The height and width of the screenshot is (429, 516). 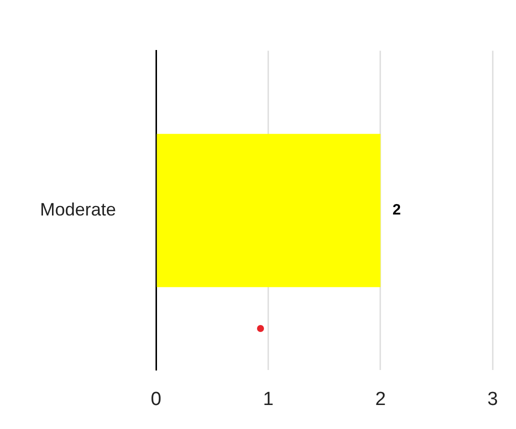 What do you see at coordinates (268, 399) in the screenshot?
I see `x-tick-label: 1` at bounding box center [268, 399].